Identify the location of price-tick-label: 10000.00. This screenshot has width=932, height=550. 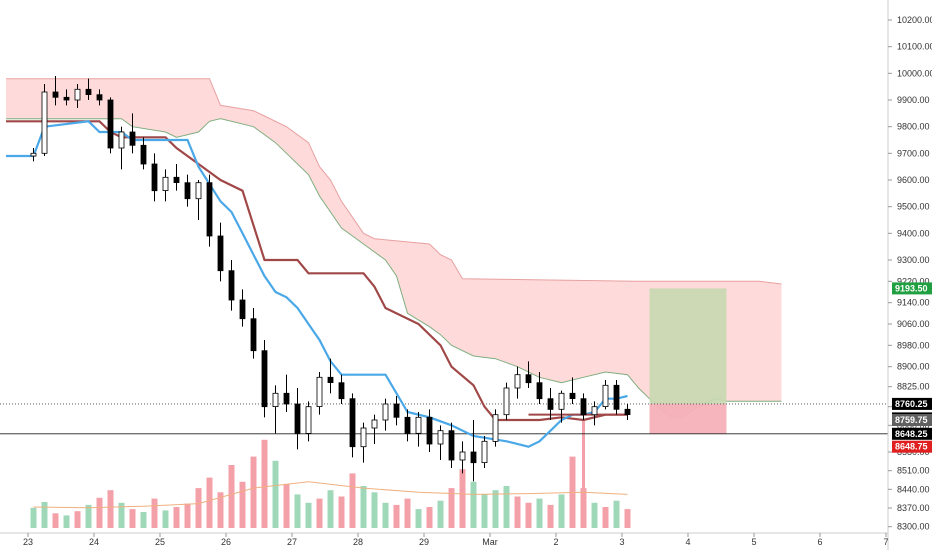
(914, 73).